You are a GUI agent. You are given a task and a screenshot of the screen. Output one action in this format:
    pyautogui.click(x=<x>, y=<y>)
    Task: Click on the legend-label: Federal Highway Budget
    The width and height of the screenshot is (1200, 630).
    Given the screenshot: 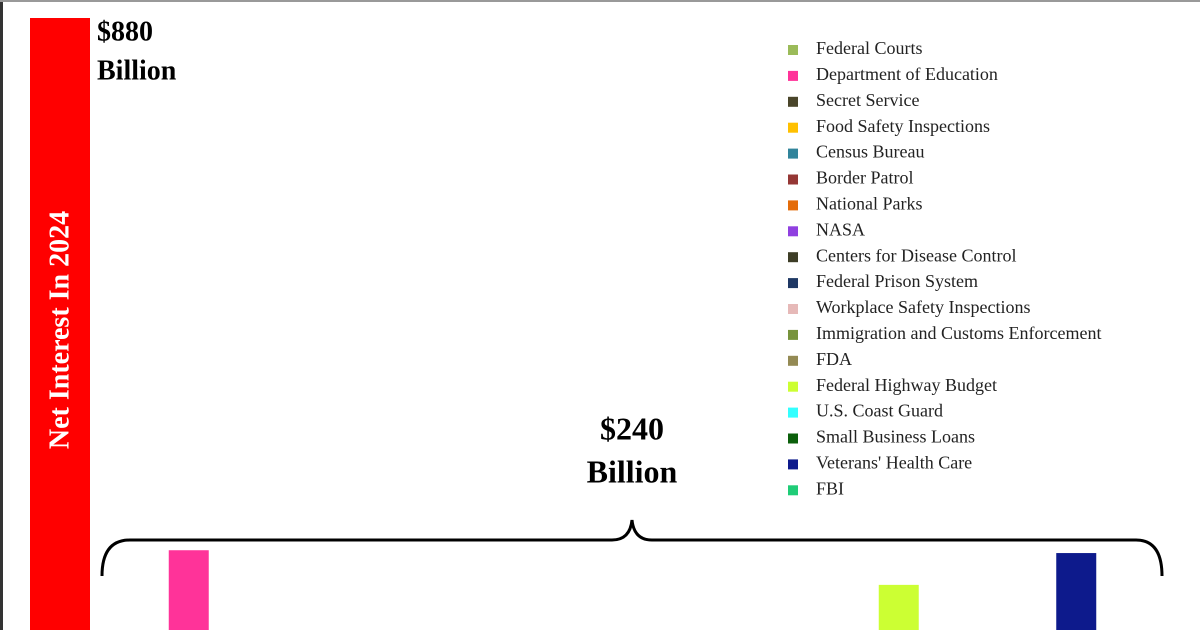 What is the action you would take?
    pyautogui.click(x=906, y=385)
    